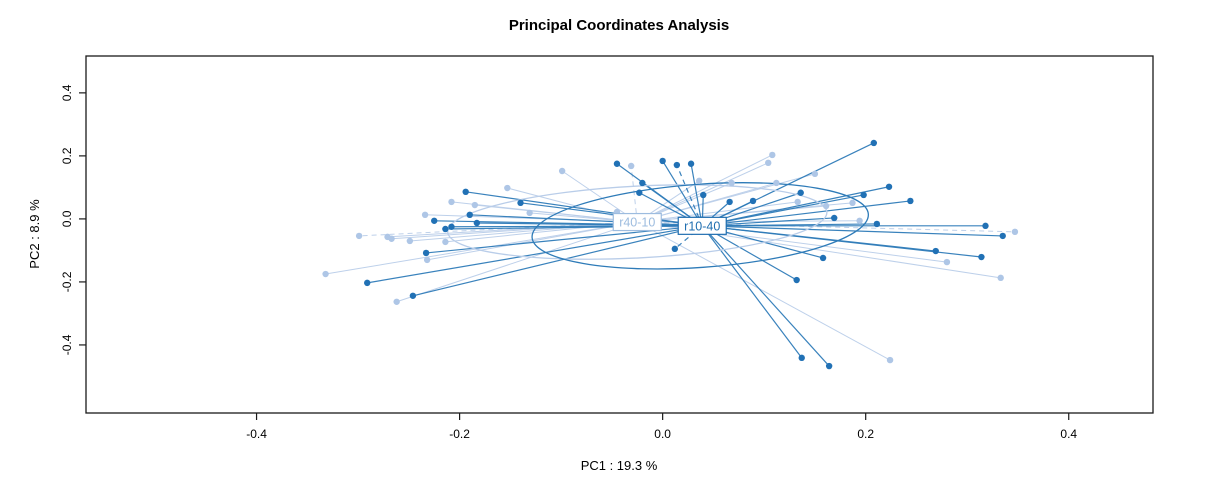  What do you see at coordinates (67, 344) in the screenshot?
I see `y-tick-label: -0.4` at bounding box center [67, 344].